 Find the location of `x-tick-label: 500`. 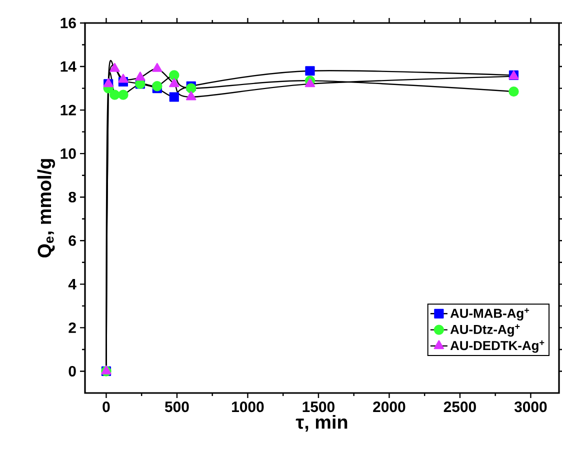

x-tick-label: 500 is located at coordinates (176, 407).